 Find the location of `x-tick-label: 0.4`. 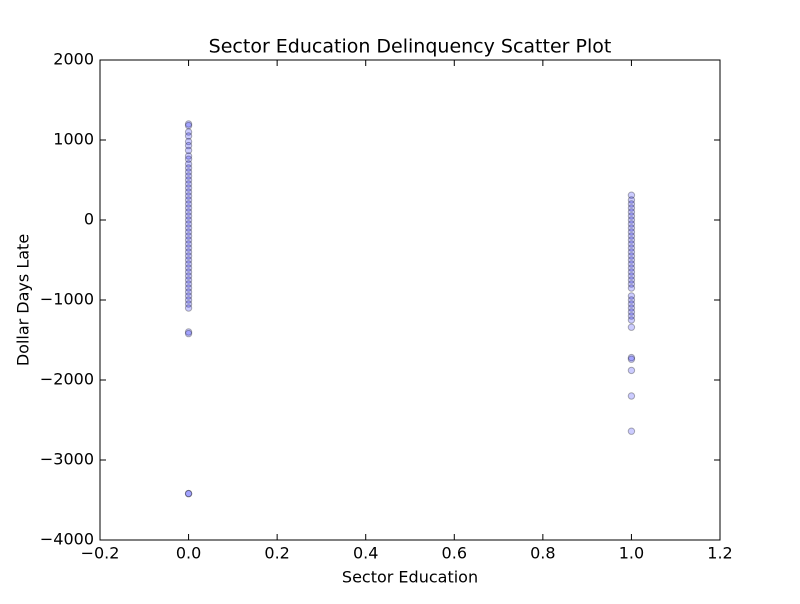

x-tick-label: 0.4 is located at coordinates (365, 553).